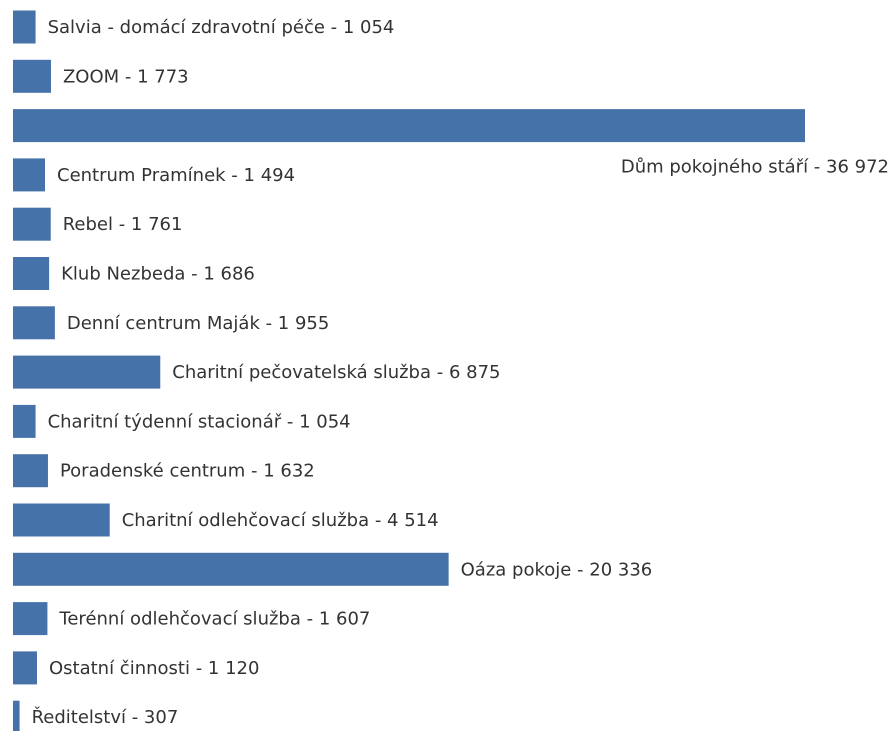 The height and width of the screenshot is (731, 892). What do you see at coordinates (123, 224) in the screenshot?
I see `bar-label: Rebel - 1 761` at bounding box center [123, 224].